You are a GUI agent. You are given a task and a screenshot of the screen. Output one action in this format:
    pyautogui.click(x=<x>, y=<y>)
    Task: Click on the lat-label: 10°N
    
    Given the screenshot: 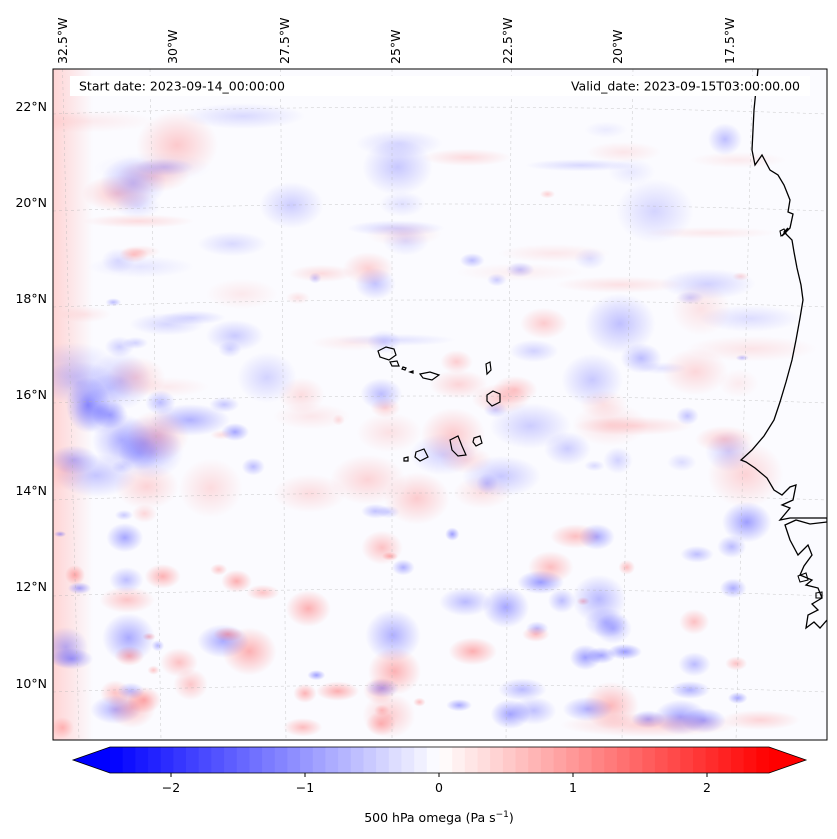 What is the action you would take?
    pyautogui.click(x=31, y=683)
    